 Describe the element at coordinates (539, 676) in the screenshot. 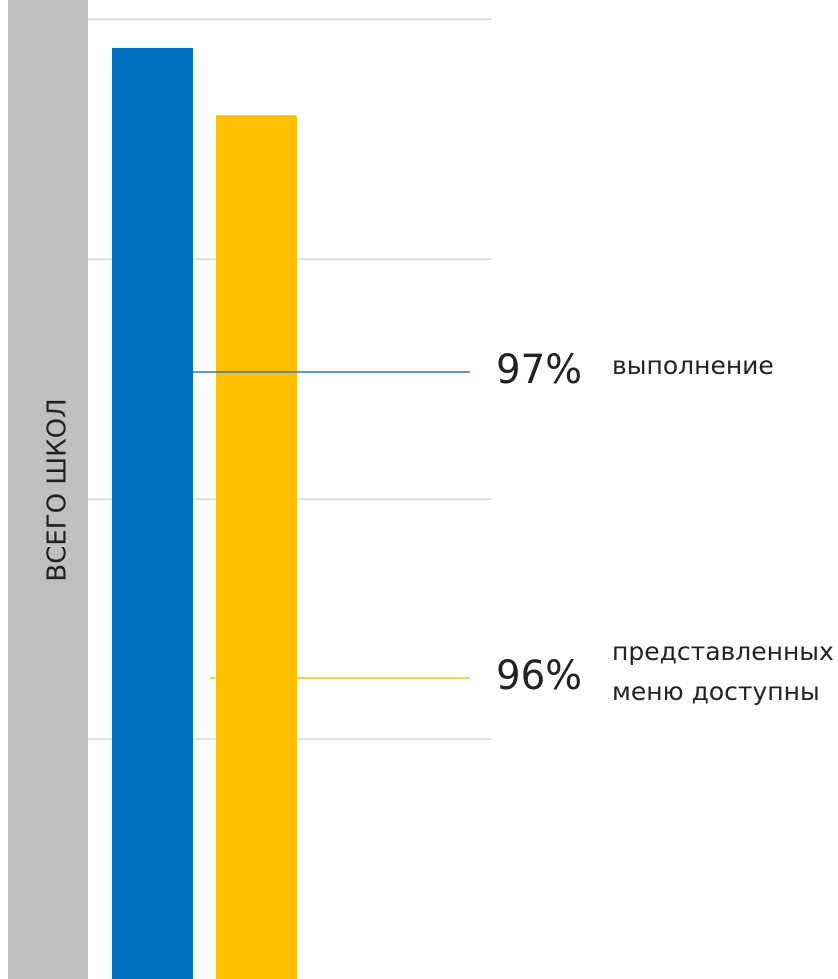

I see `annotation-value: 96%` at that location.